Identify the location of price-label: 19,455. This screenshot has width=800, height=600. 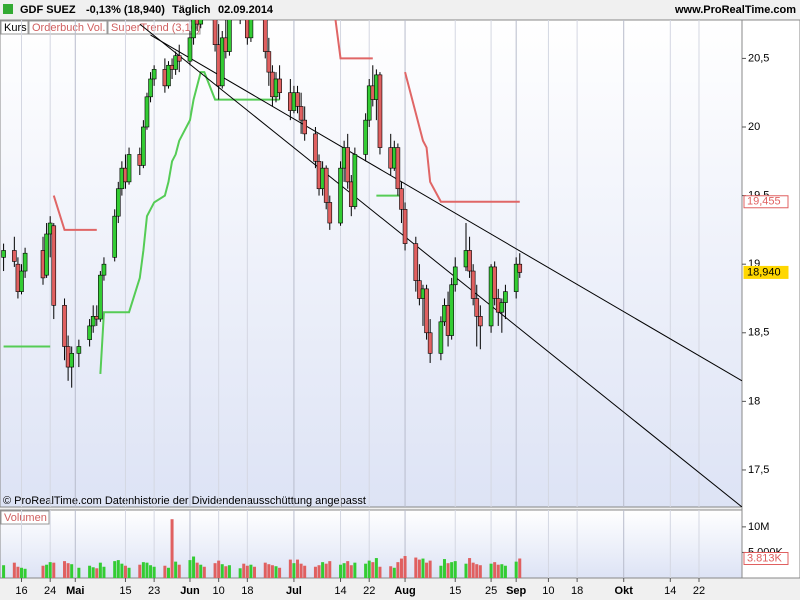
(764, 202).